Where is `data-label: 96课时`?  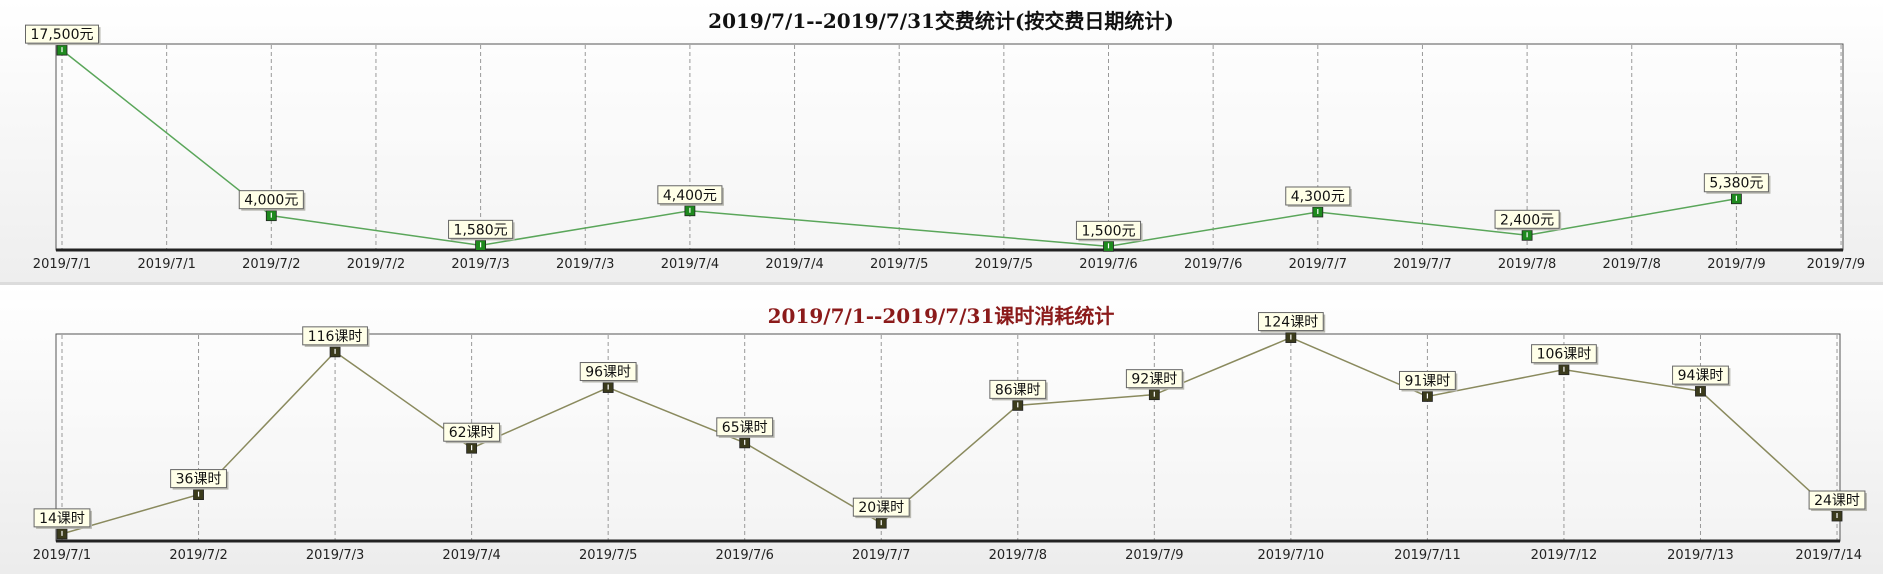
data-label: 96课时 is located at coordinates (608, 373).